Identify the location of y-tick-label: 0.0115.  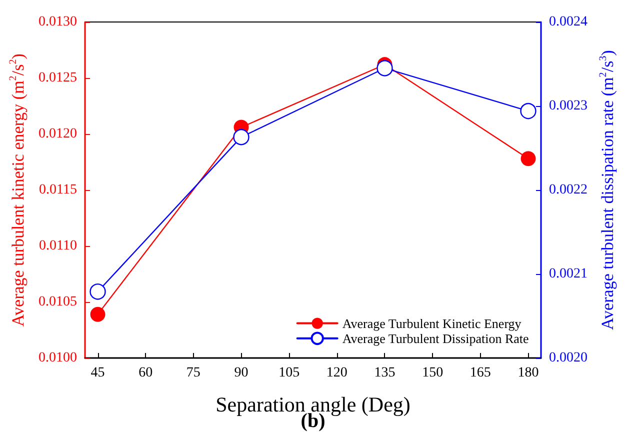
(58, 190).